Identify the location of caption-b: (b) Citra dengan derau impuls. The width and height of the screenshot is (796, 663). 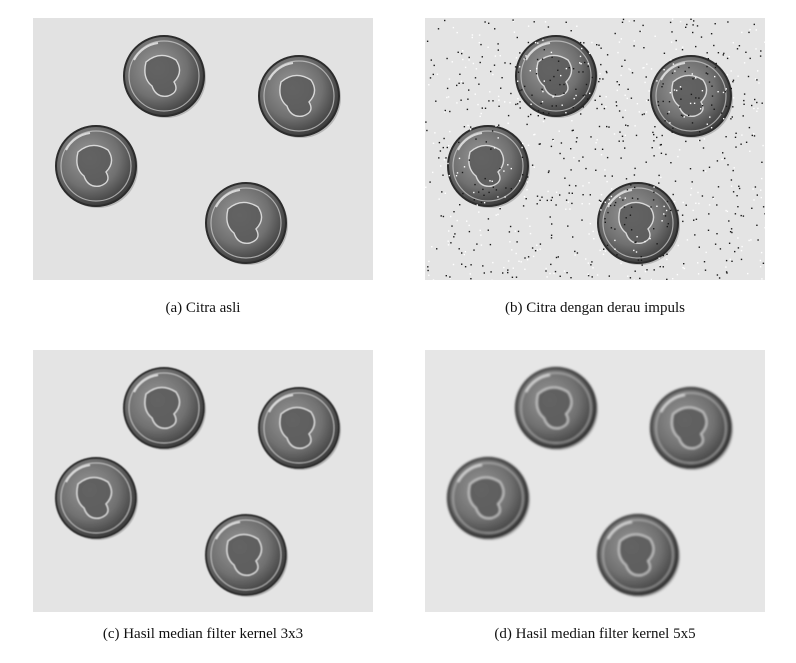
(595, 308).